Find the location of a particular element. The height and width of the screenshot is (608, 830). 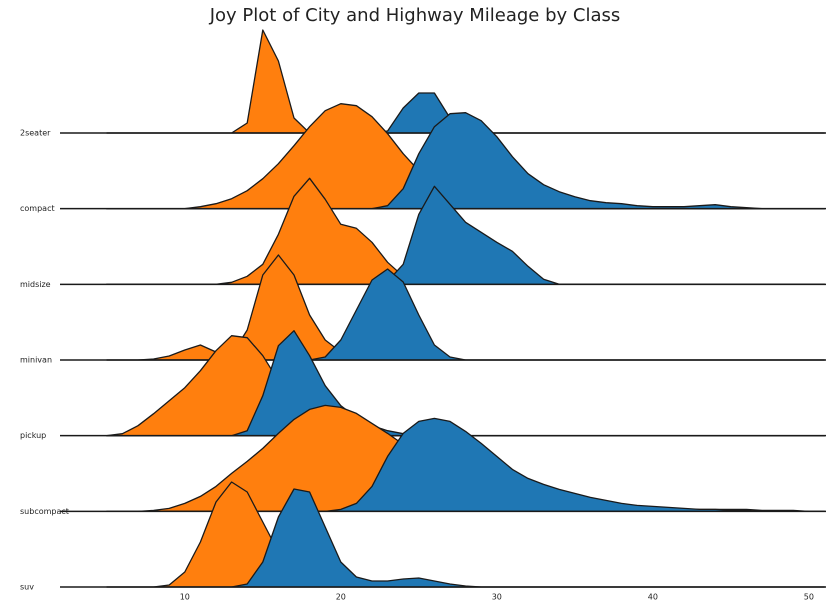

y-tick-label: 2seater is located at coordinates (35, 133).